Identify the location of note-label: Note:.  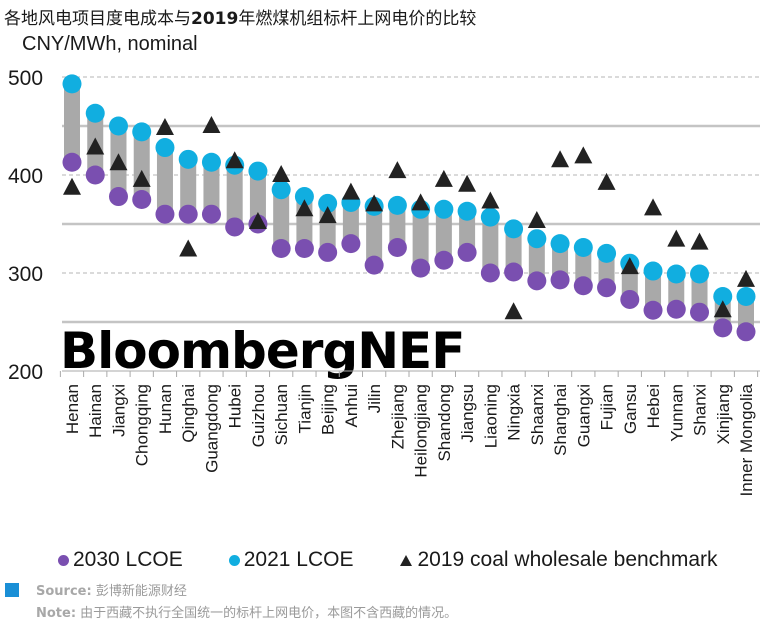
(56, 613).